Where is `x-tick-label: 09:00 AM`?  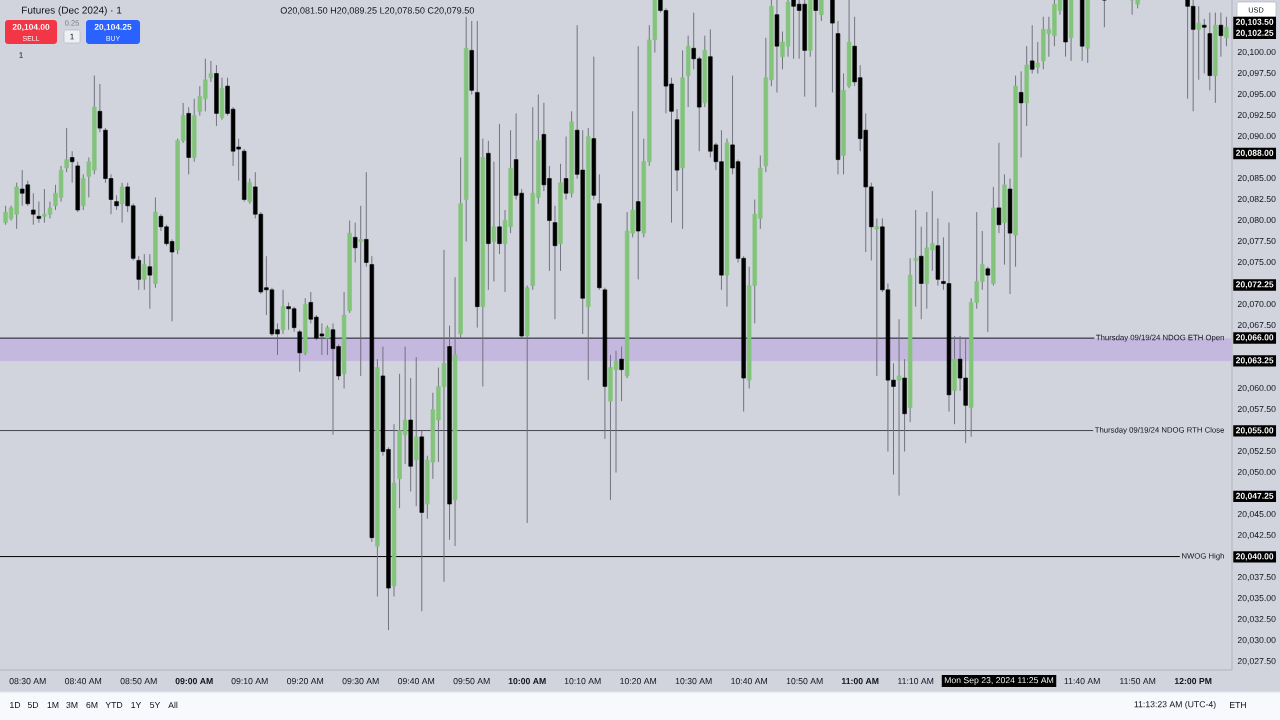
x-tick-label: 09:00 AM is located at coordinates (194, 681).